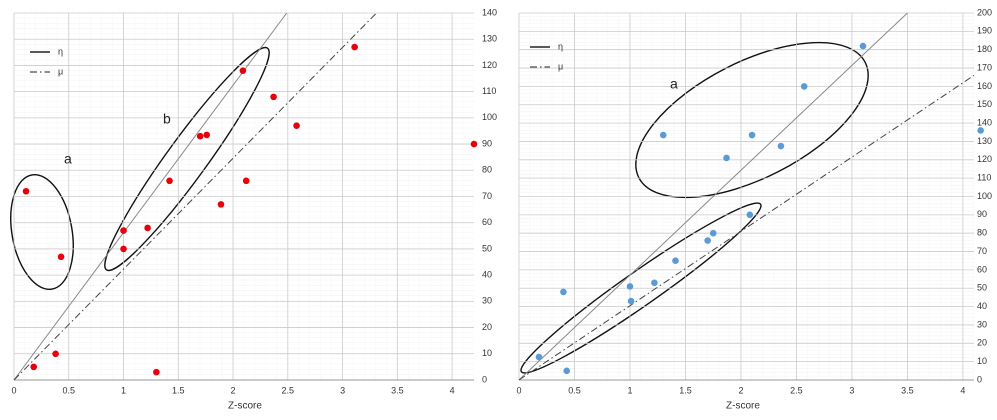  What do you see at coordinates (984, 86) in the screenshot?
I see `y-tick-label: 160` at bounding box center [984, 86].